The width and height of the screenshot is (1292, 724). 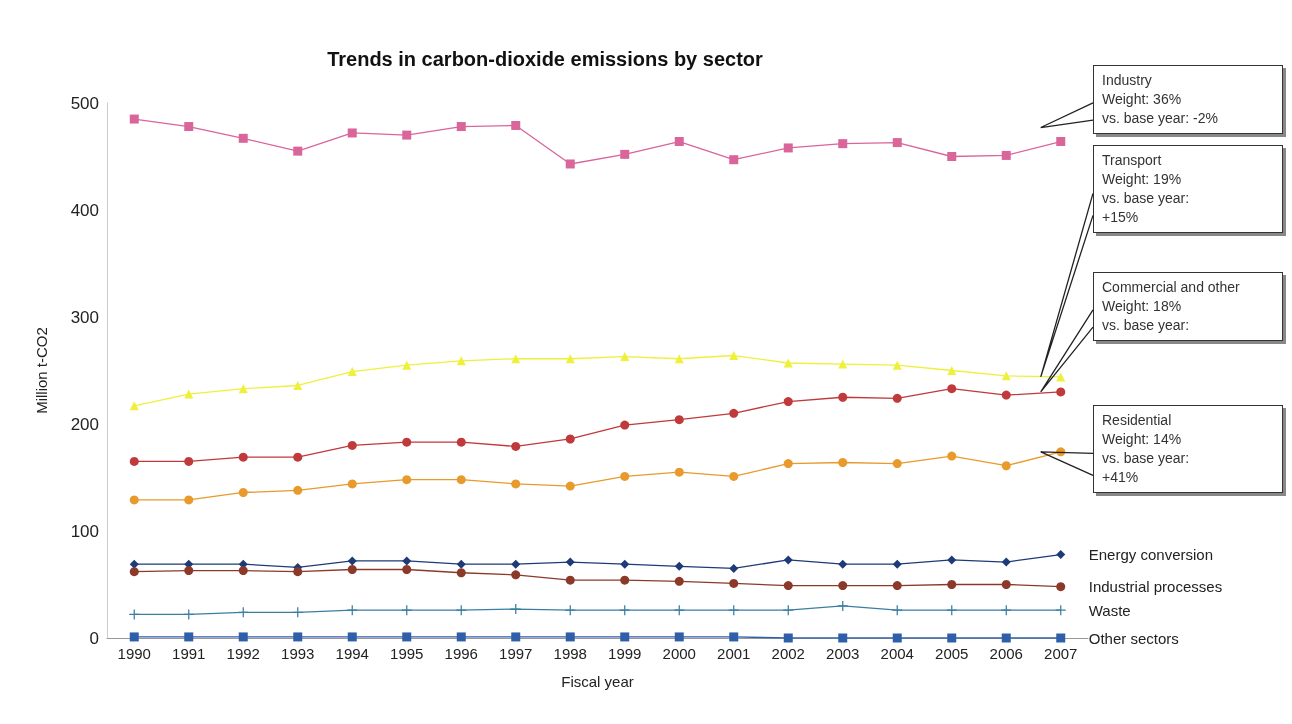 What do you see at coordinates (407, 653) in the screenshot?
I see `x-tick-label: 1995` at bounding box center [407, 653].